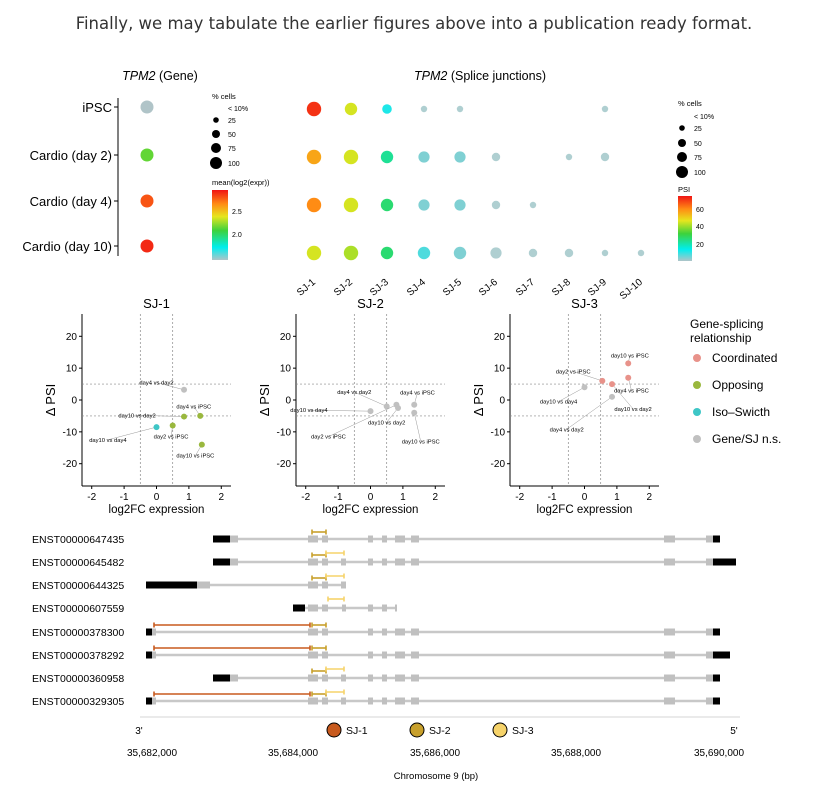  What do you see at coordinates (124, 497) in the screenshot?
I see `x-tick-label: -1` at bounding box center [124, 497].